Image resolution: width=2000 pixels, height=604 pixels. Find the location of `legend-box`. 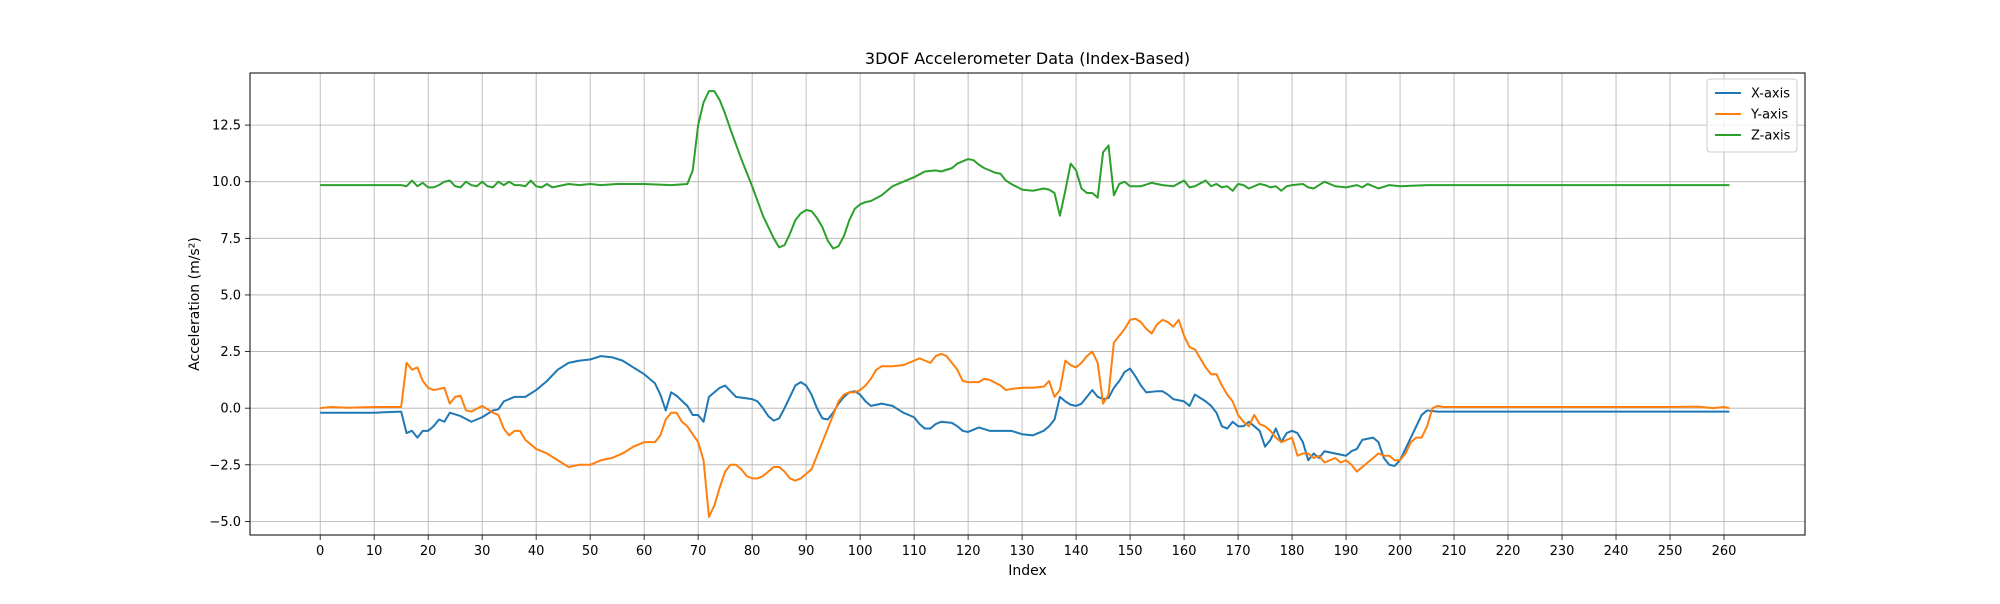

legend-box is located at coordinates (1752, 115).